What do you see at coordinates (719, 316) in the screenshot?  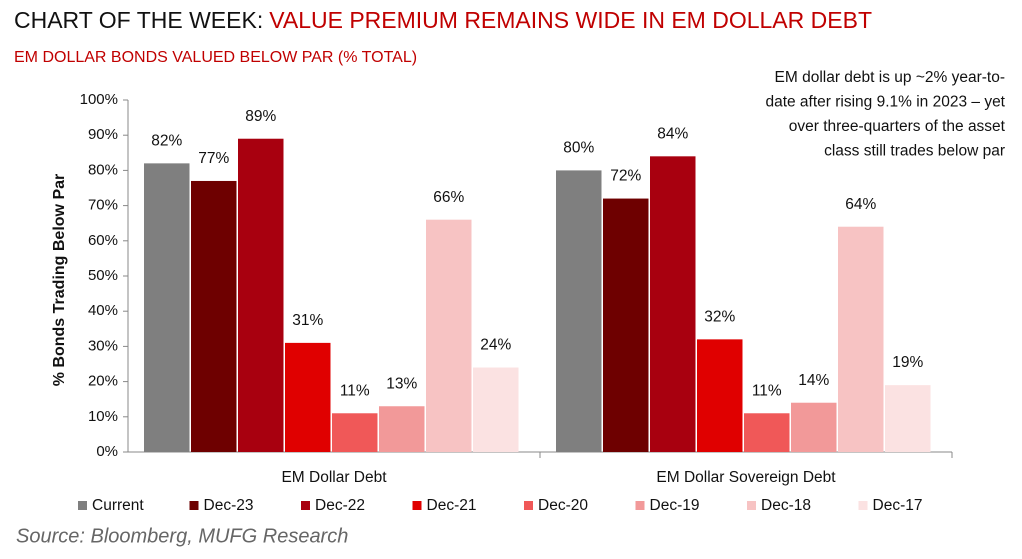 I see `value-label: 32%` at bounding box center [719, 316].